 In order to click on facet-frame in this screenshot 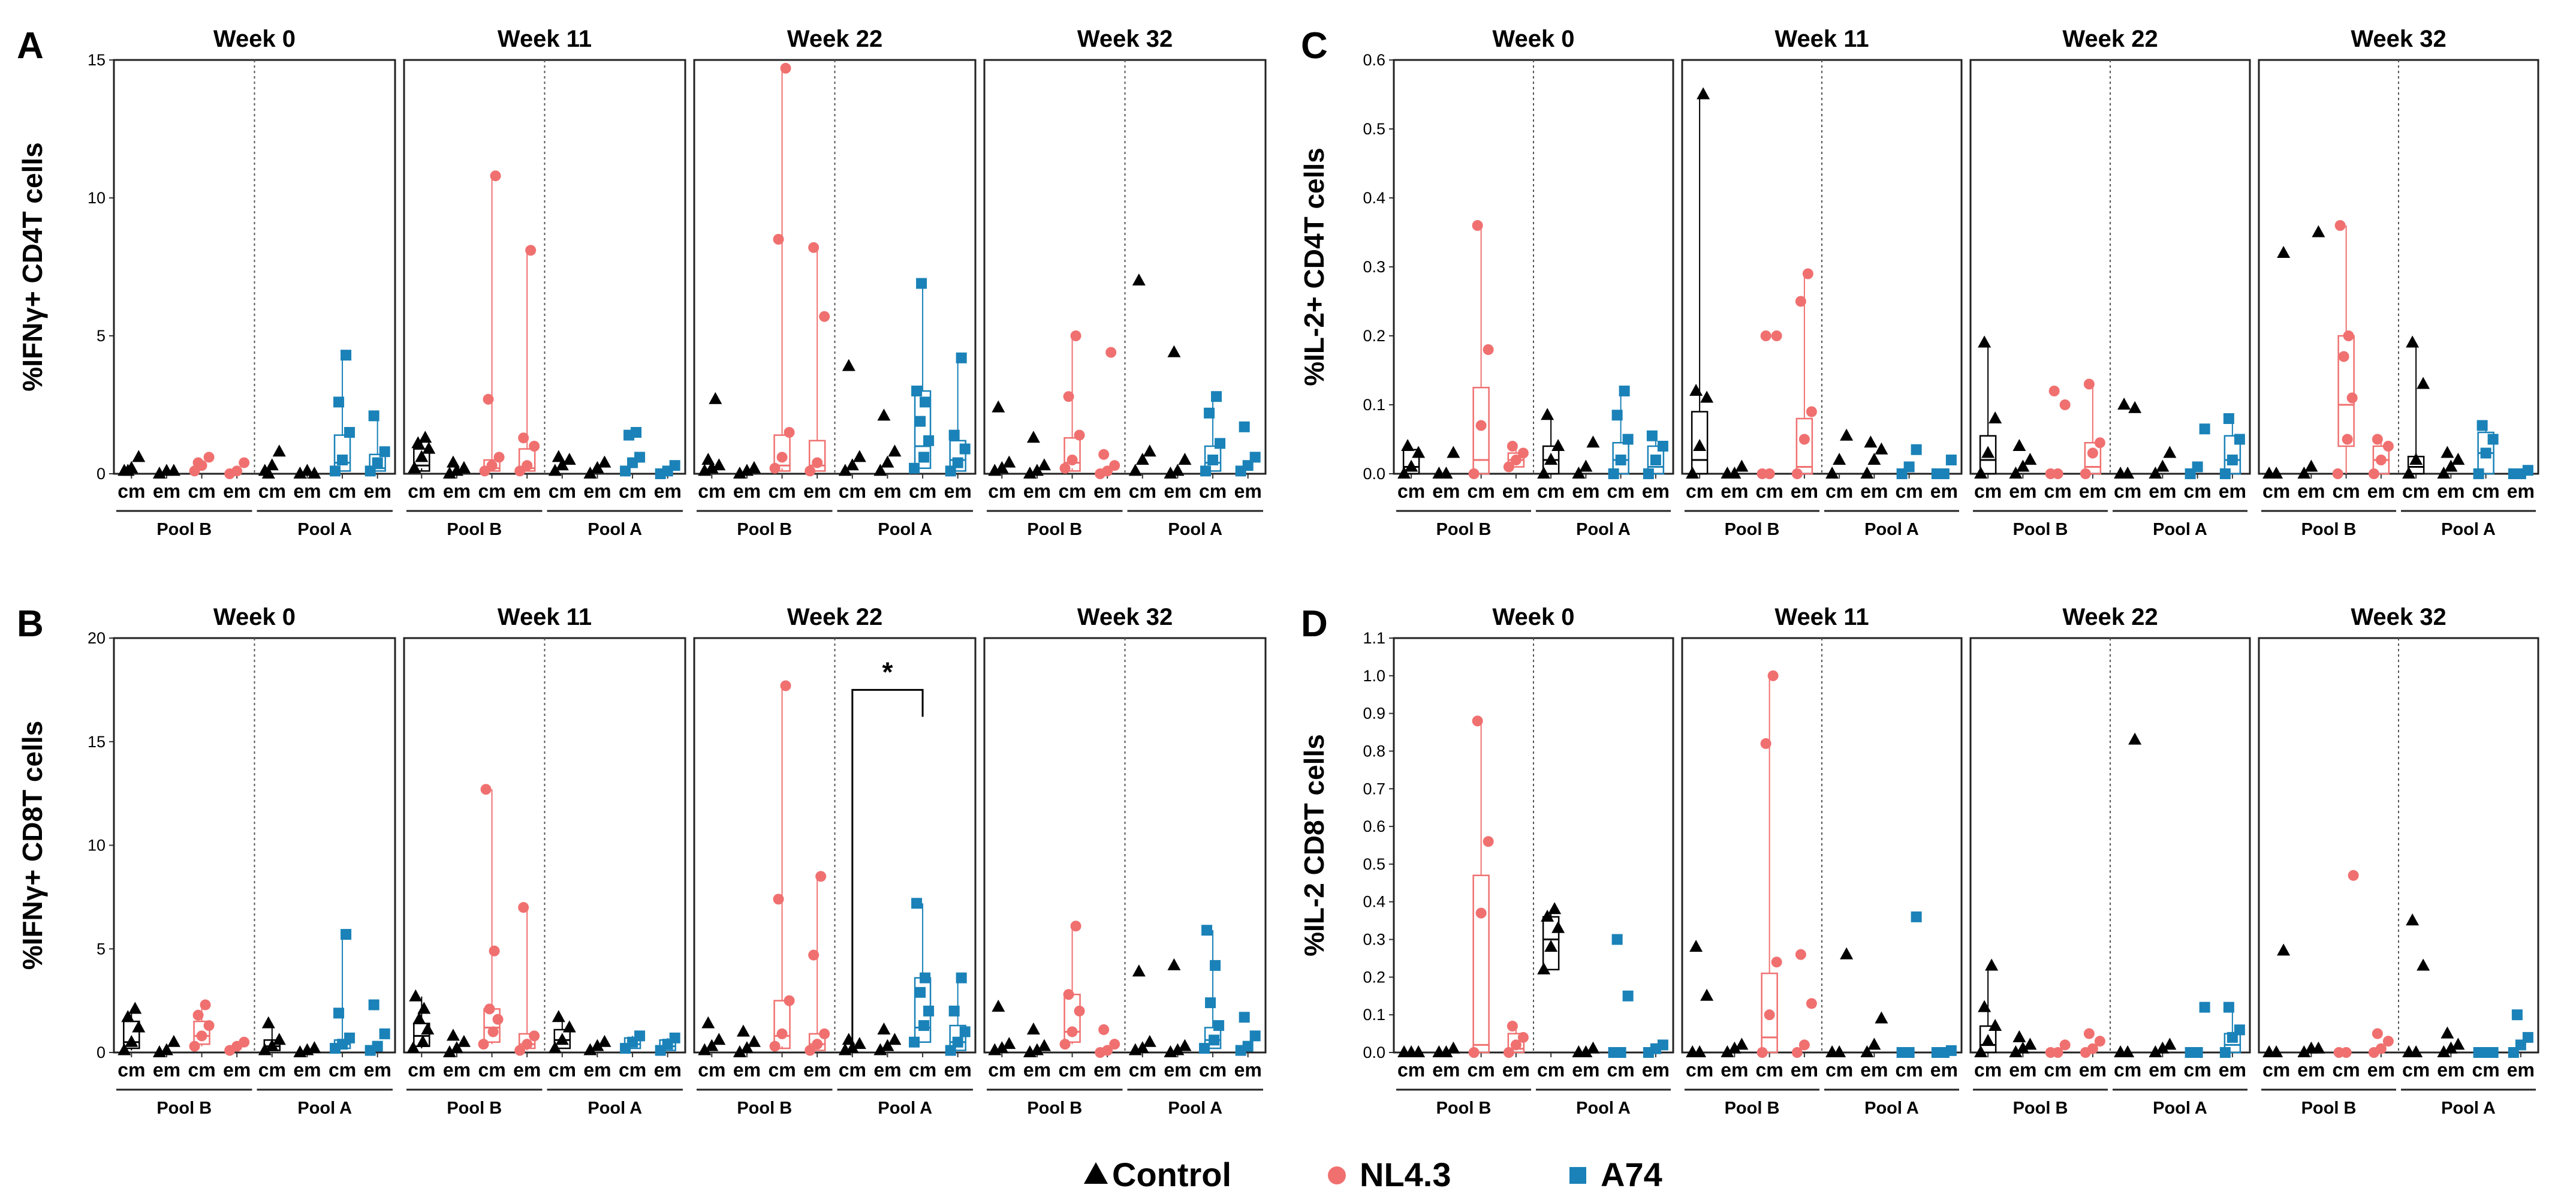, I will do `click(544, 267)`.